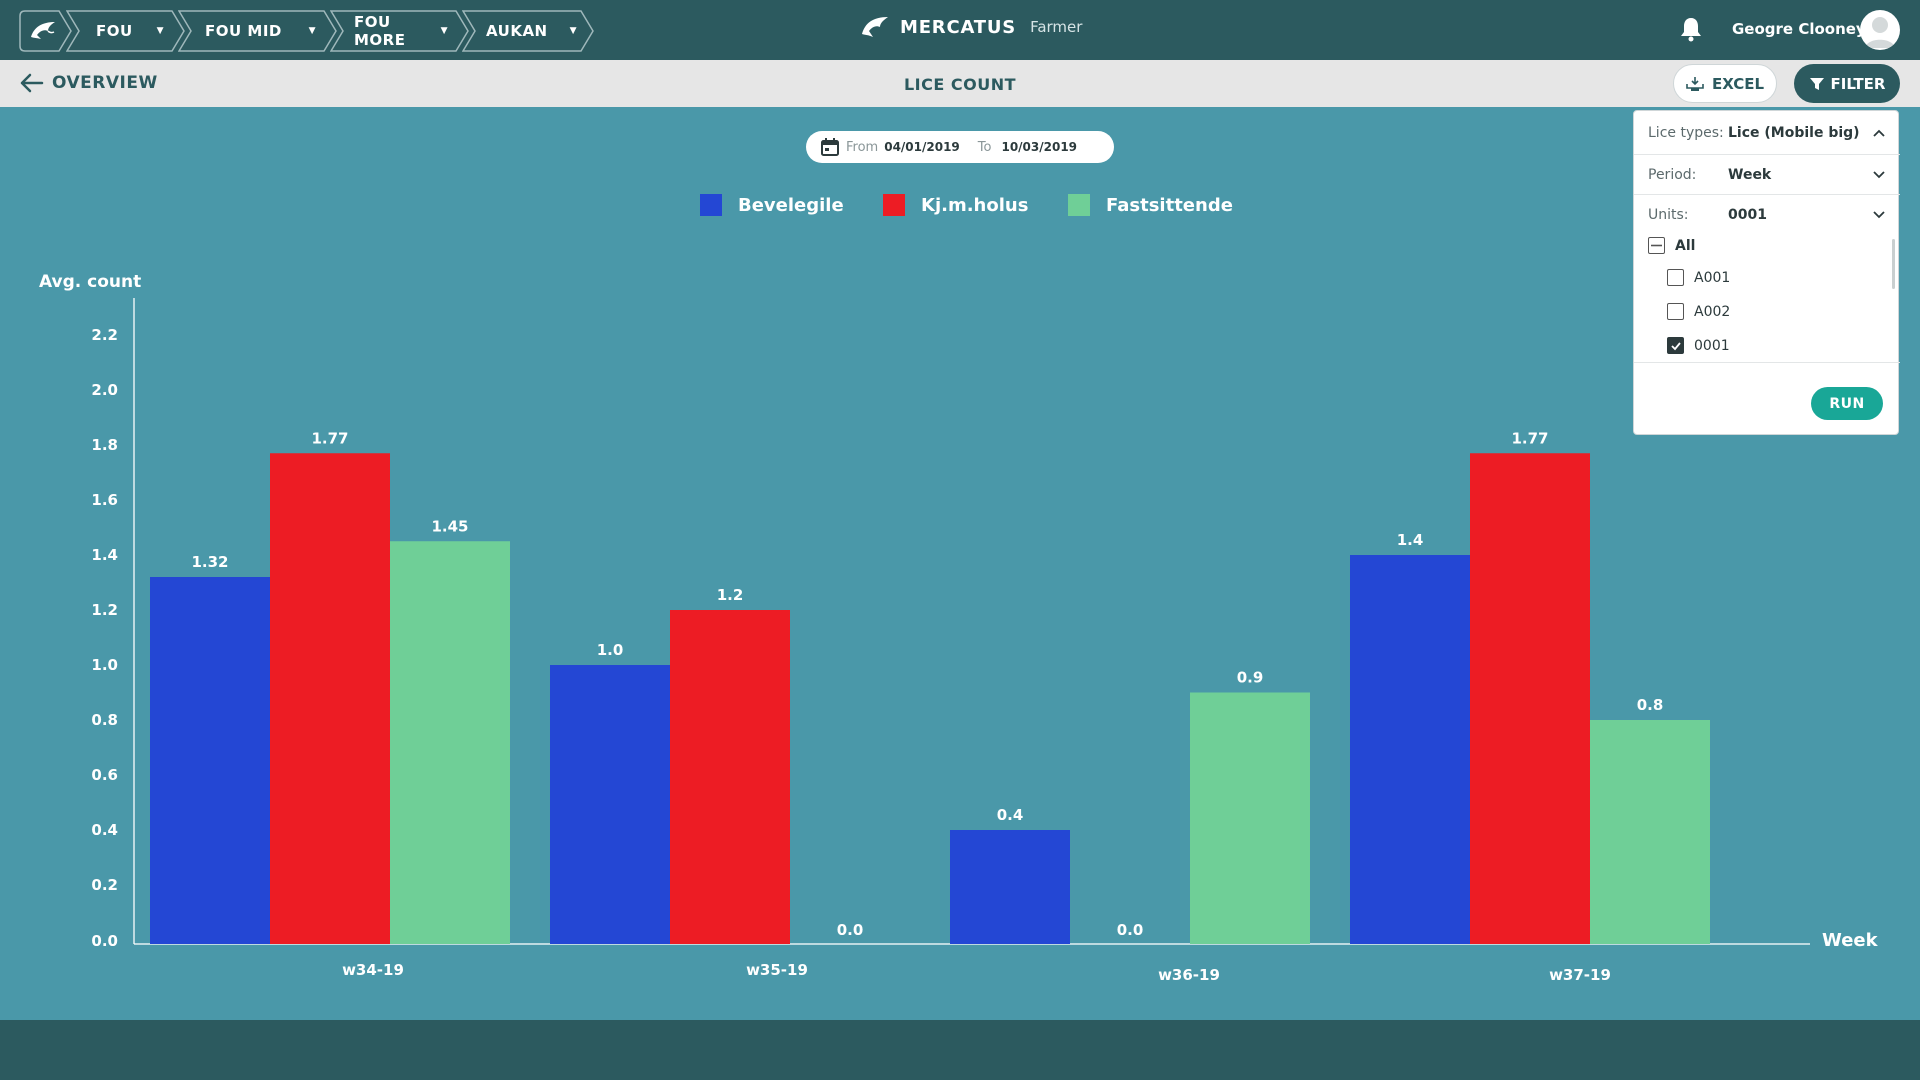 This screenshot has width=1920, height=1080. I want to click on arrow-left-icon, so click(32, 83).